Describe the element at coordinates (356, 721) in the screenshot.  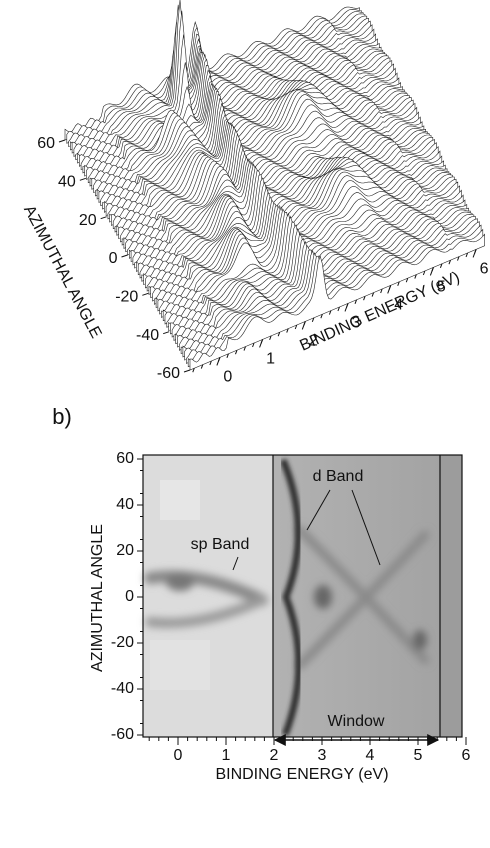
I see `annotation: Window` at that location.